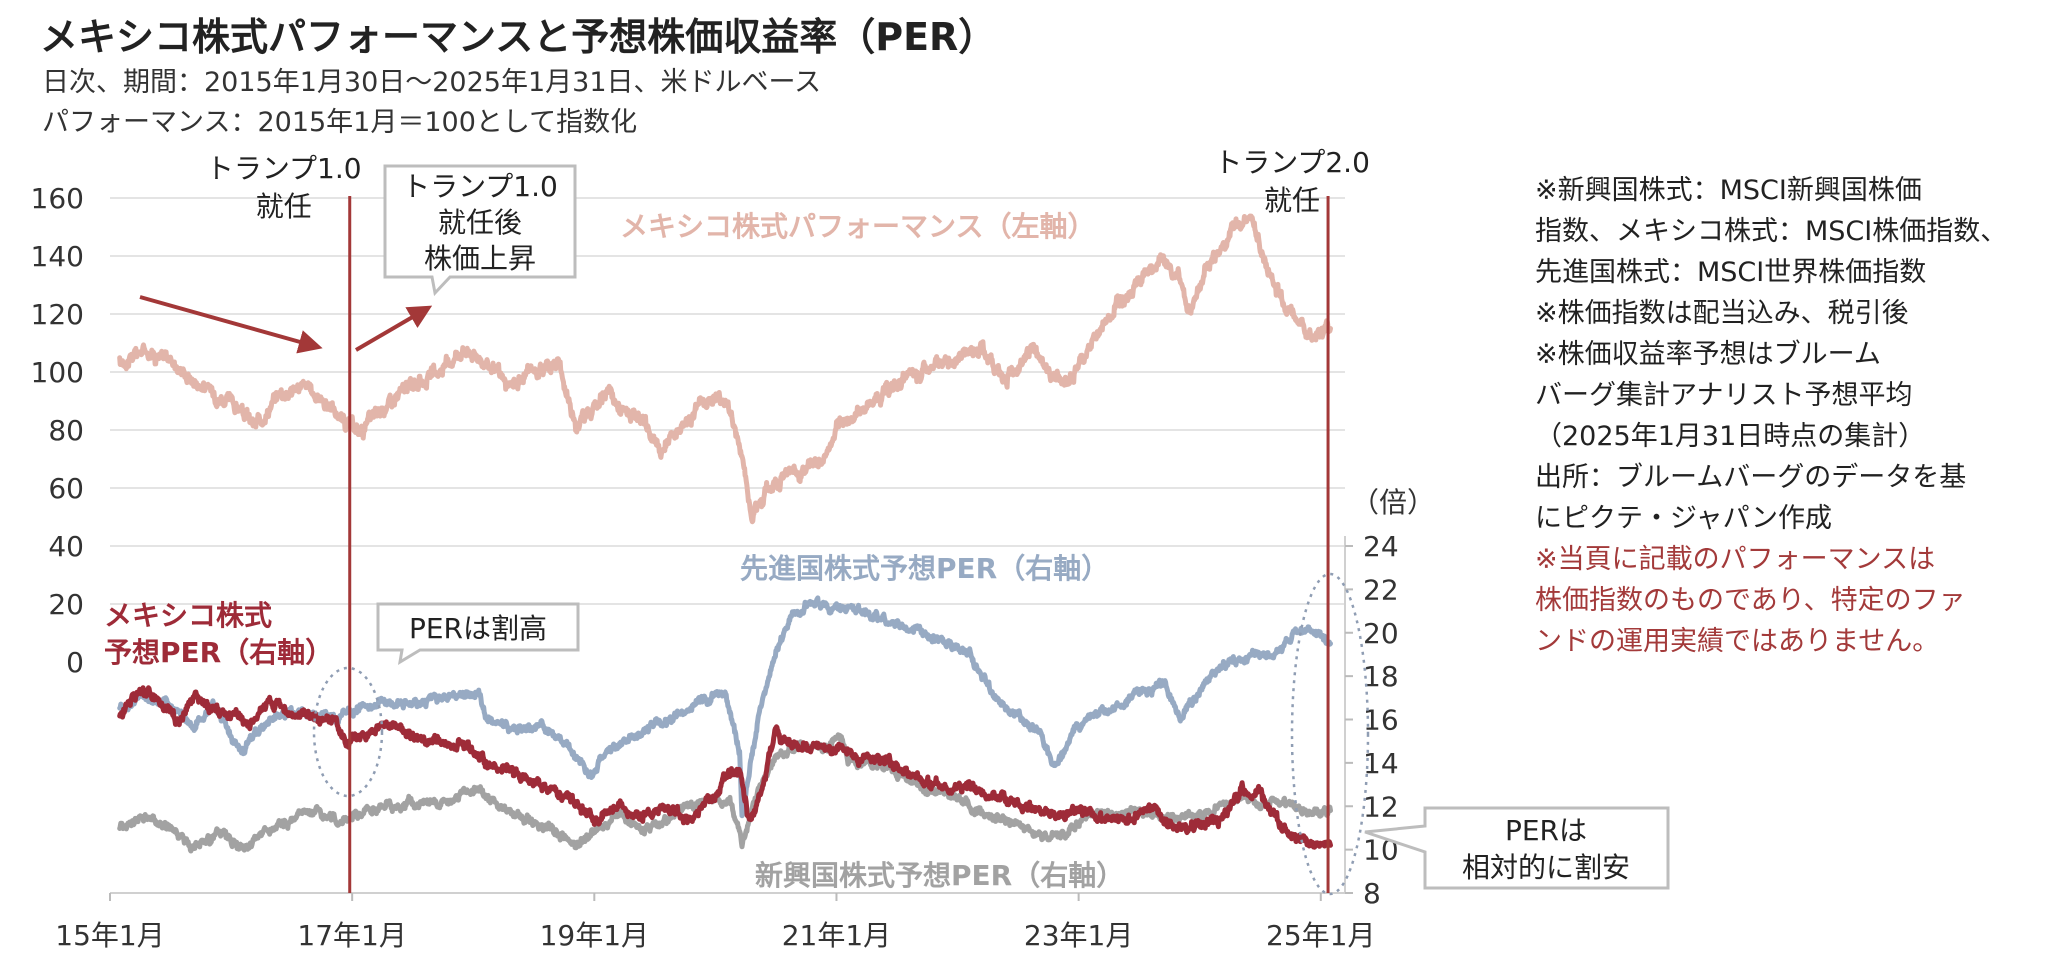 The image size is (2048, 969). Describe the element at coordinates (1372, 893) in the screenshot. I see `y-tick-label-right: 8` at that location.